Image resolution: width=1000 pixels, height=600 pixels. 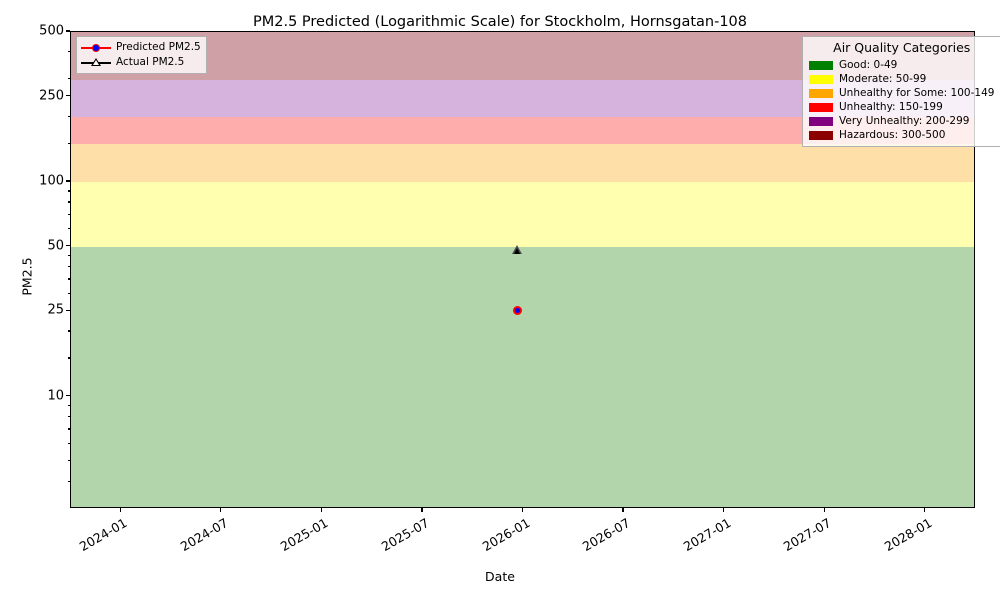 I want to click on x-tick-label: 2027-07, so click(x=807, y=535).